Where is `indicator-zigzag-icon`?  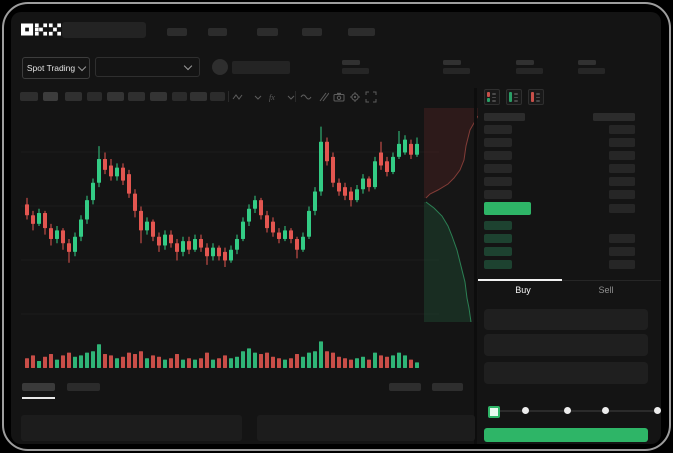 indicator-zigzag-icon is located at coordinates (238, 97).